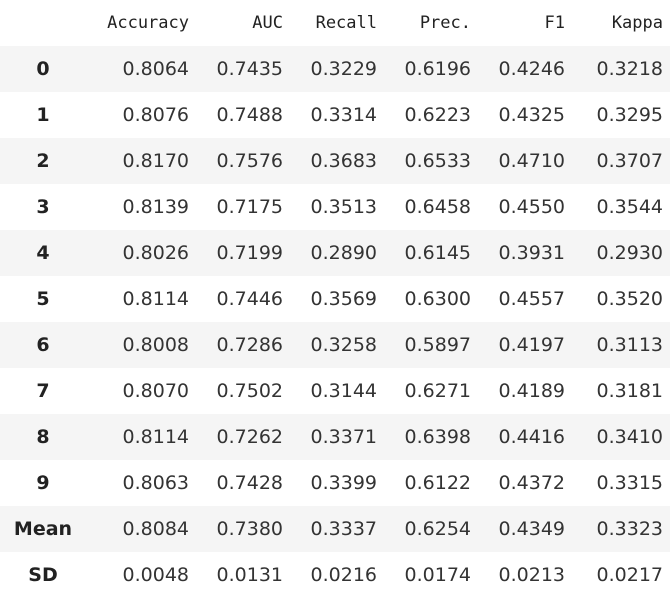 Image resolution: width=670 pixels, height=598 pixels. Describe the element at coordinates (629, 69) in the screenshot. I see `metric-cell: 0.3218` at that location.